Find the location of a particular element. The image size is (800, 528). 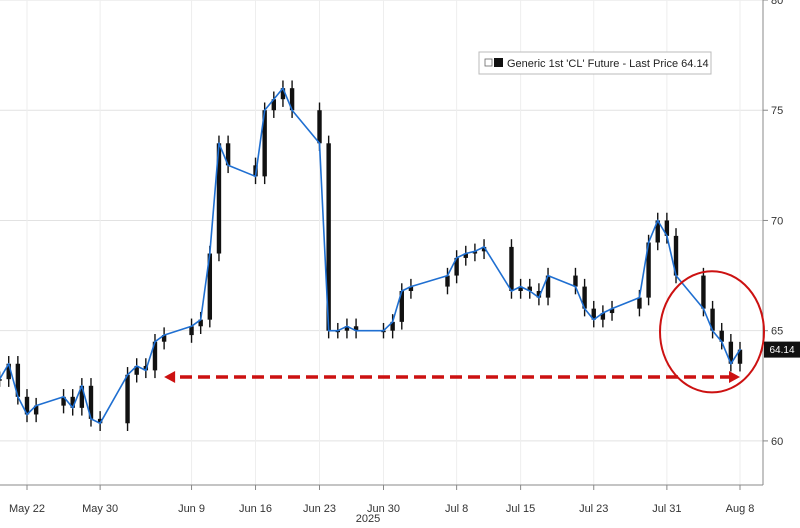

last-price-tag-bg is located at coordinates (782, 349).